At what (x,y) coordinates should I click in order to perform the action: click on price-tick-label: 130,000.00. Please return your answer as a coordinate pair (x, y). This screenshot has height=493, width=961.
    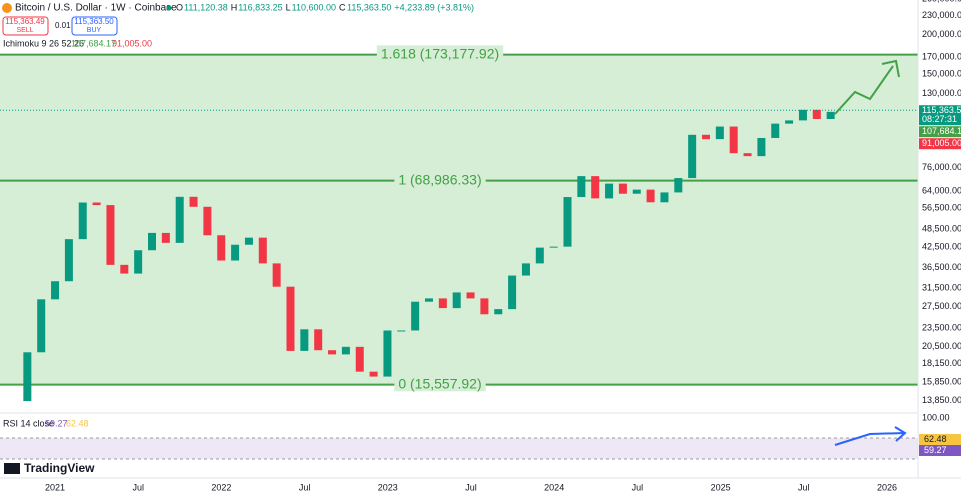
    Looking at the image, I should click on (941, 93).